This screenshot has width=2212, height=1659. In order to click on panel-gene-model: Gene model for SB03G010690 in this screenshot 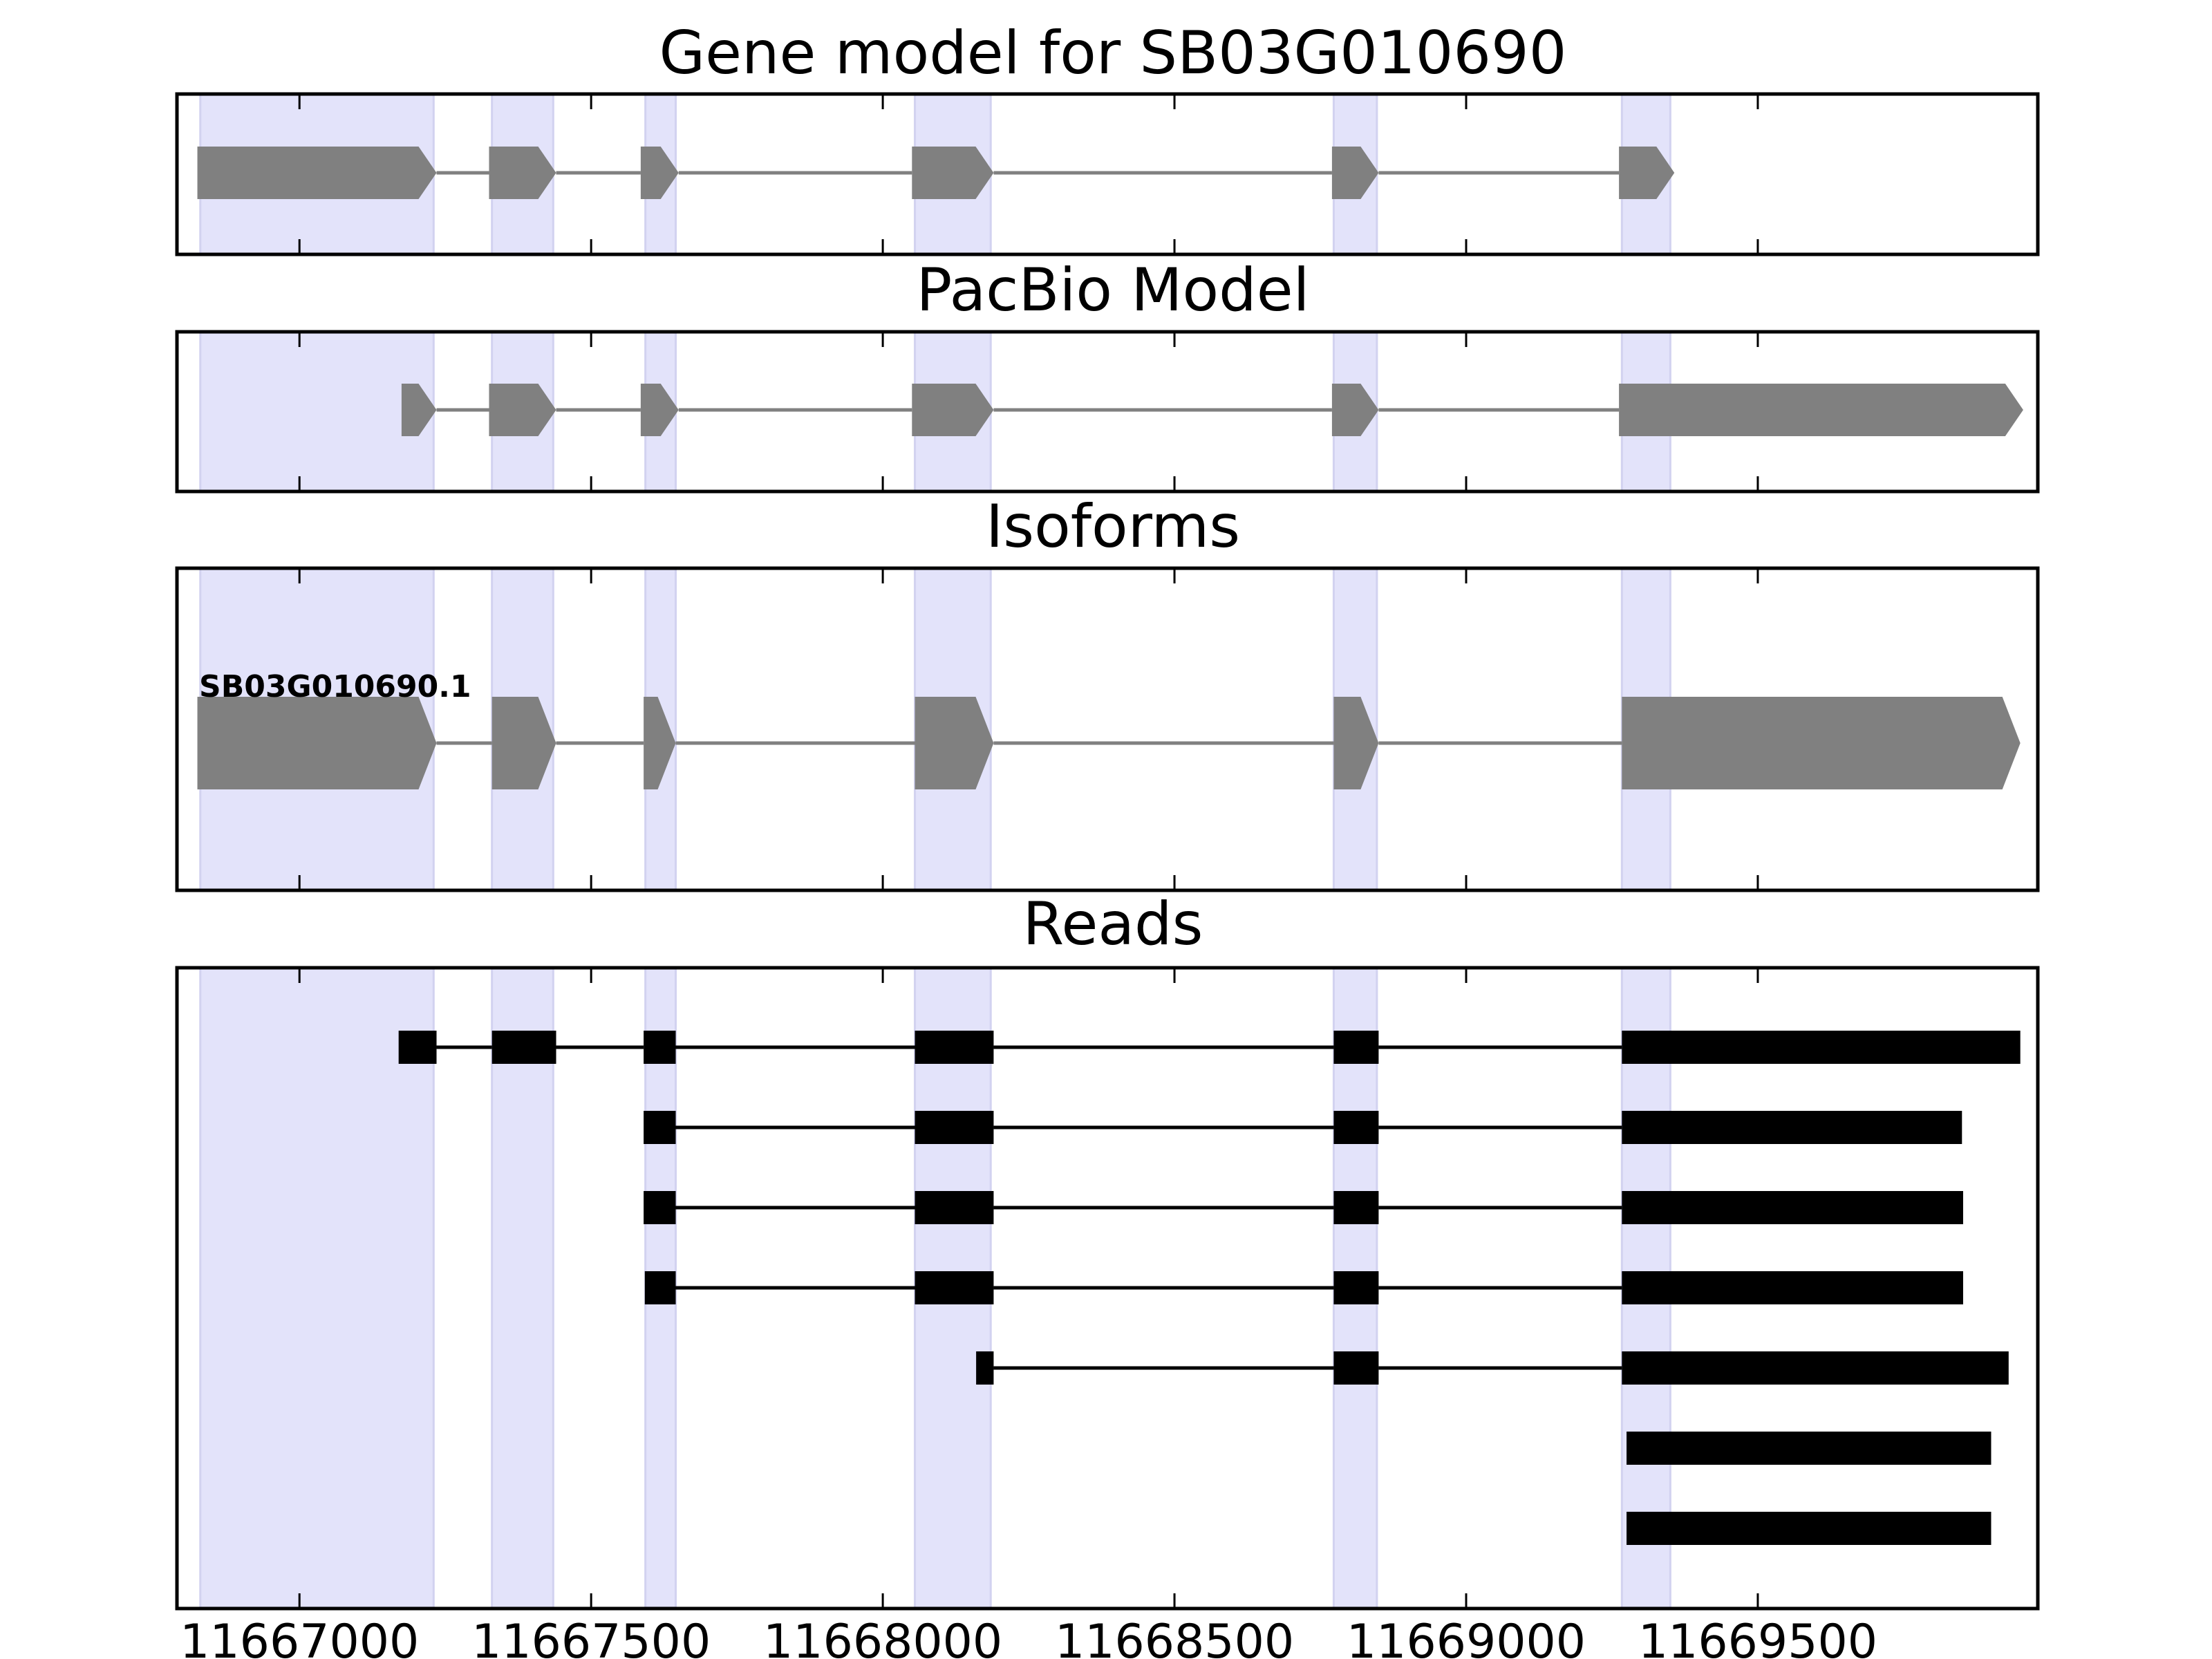, I will do `click(1107, 138)`.